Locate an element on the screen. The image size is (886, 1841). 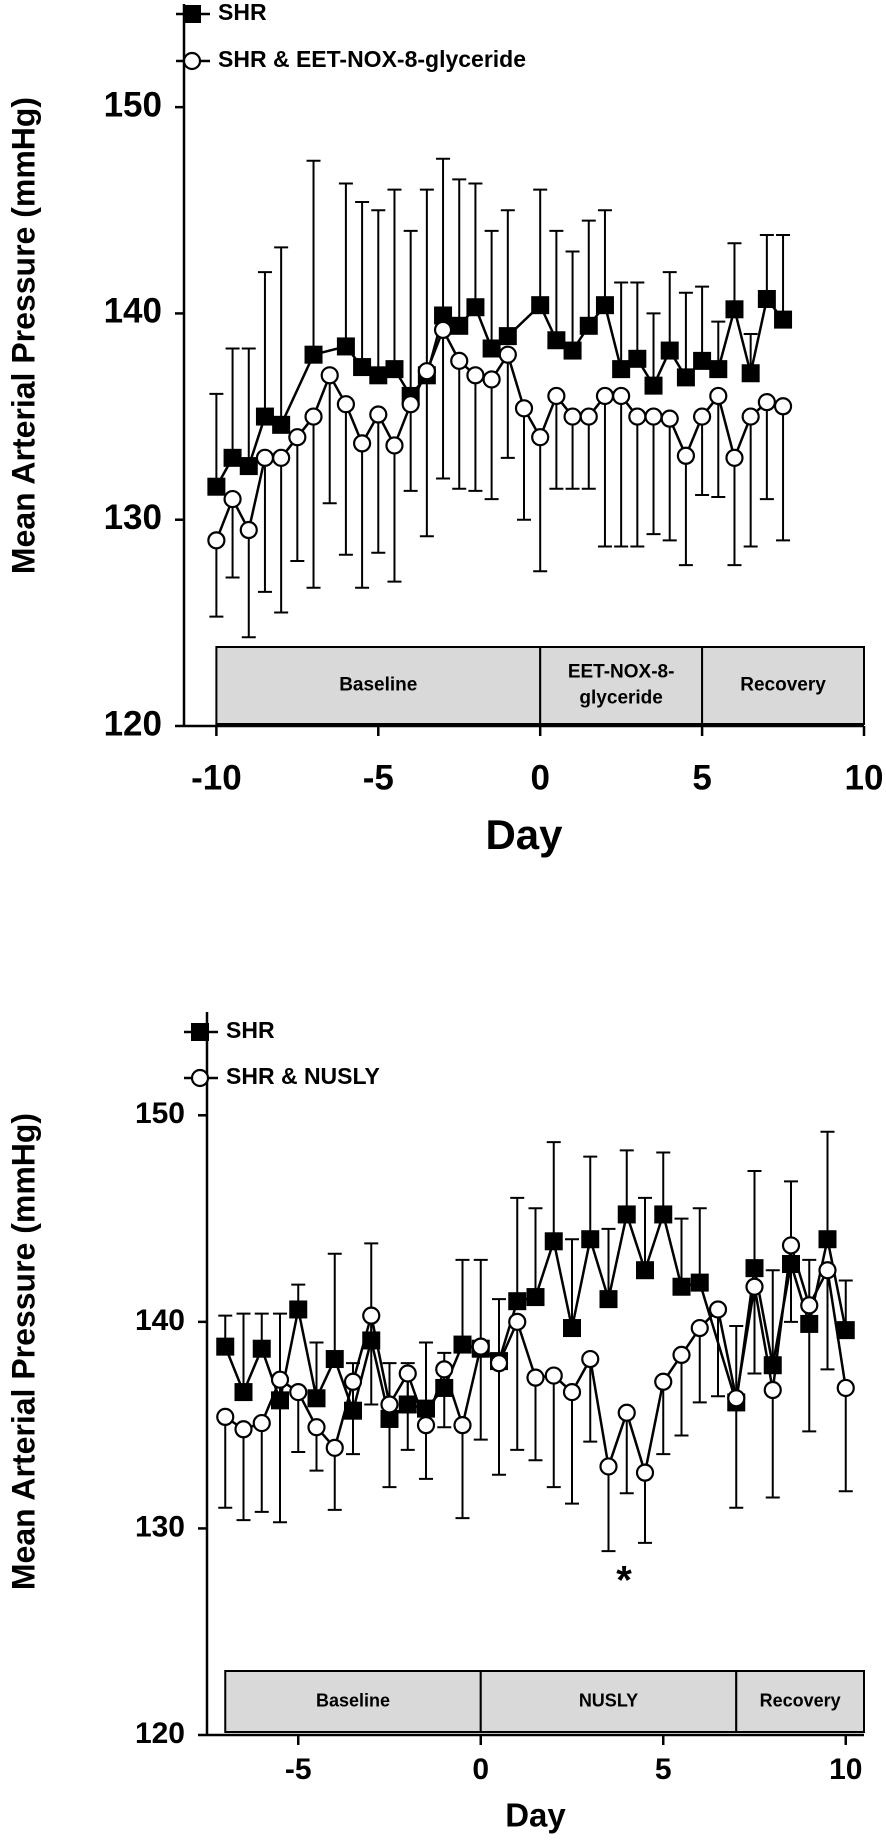
legend-label: SHR & NUSLY is located at coordinates (303, 1076).